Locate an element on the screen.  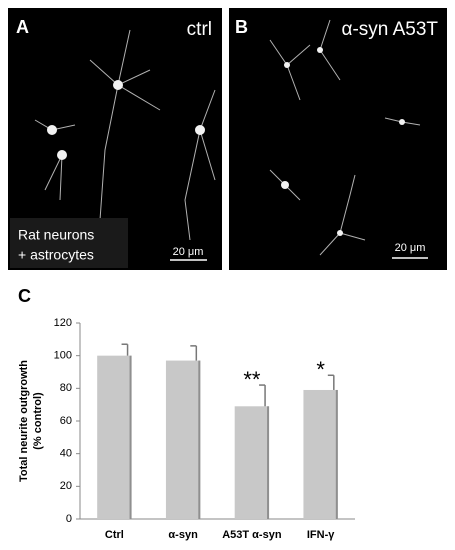
y-tick-label: 120 is located at coordinates (63, 323).